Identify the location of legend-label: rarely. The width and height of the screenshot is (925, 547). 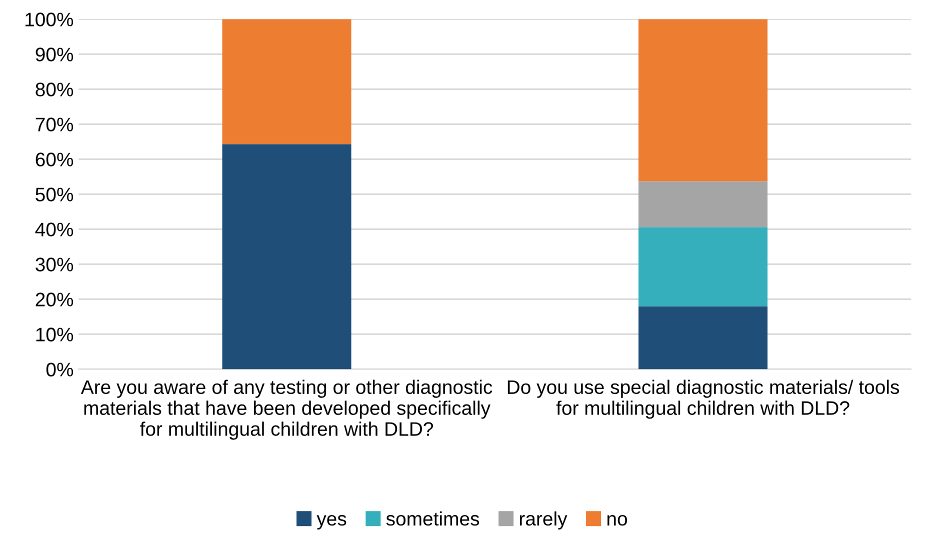
(544, 520).